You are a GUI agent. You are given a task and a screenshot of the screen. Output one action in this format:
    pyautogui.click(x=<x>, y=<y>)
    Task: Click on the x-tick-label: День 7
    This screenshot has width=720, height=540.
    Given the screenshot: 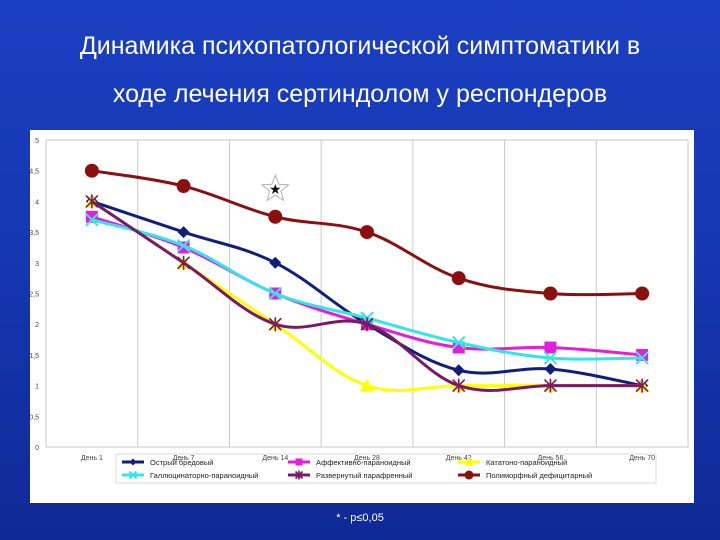 What is the action you would take?
    pyautogui.click(x=184, y=458)
    